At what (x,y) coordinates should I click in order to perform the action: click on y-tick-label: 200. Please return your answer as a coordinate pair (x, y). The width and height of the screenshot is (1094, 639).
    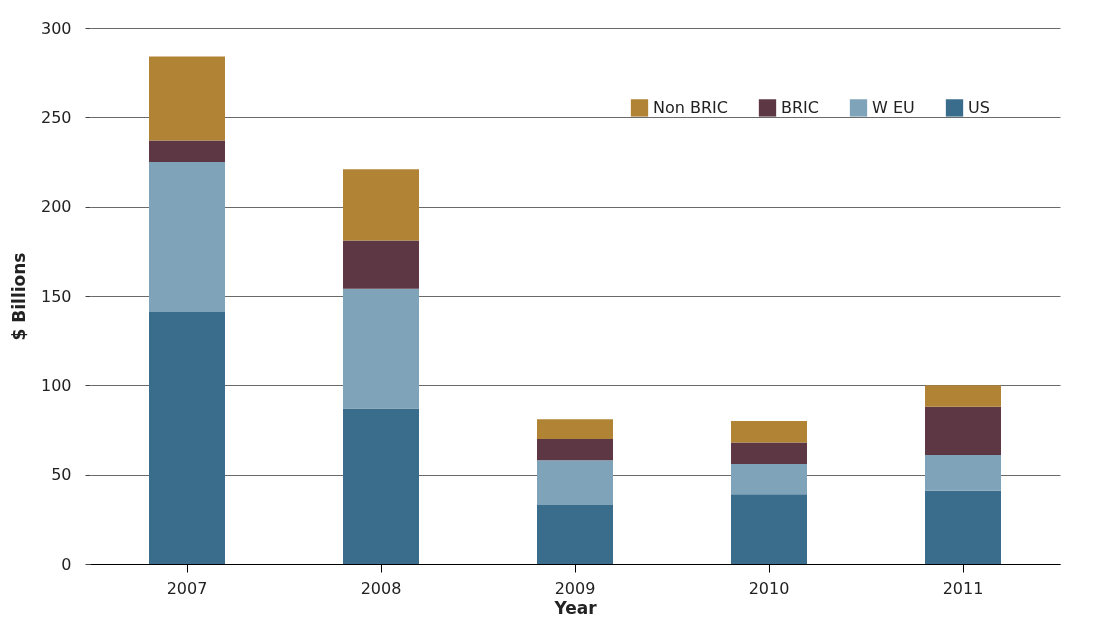
    Looking at the image, I should click on (56, 207).